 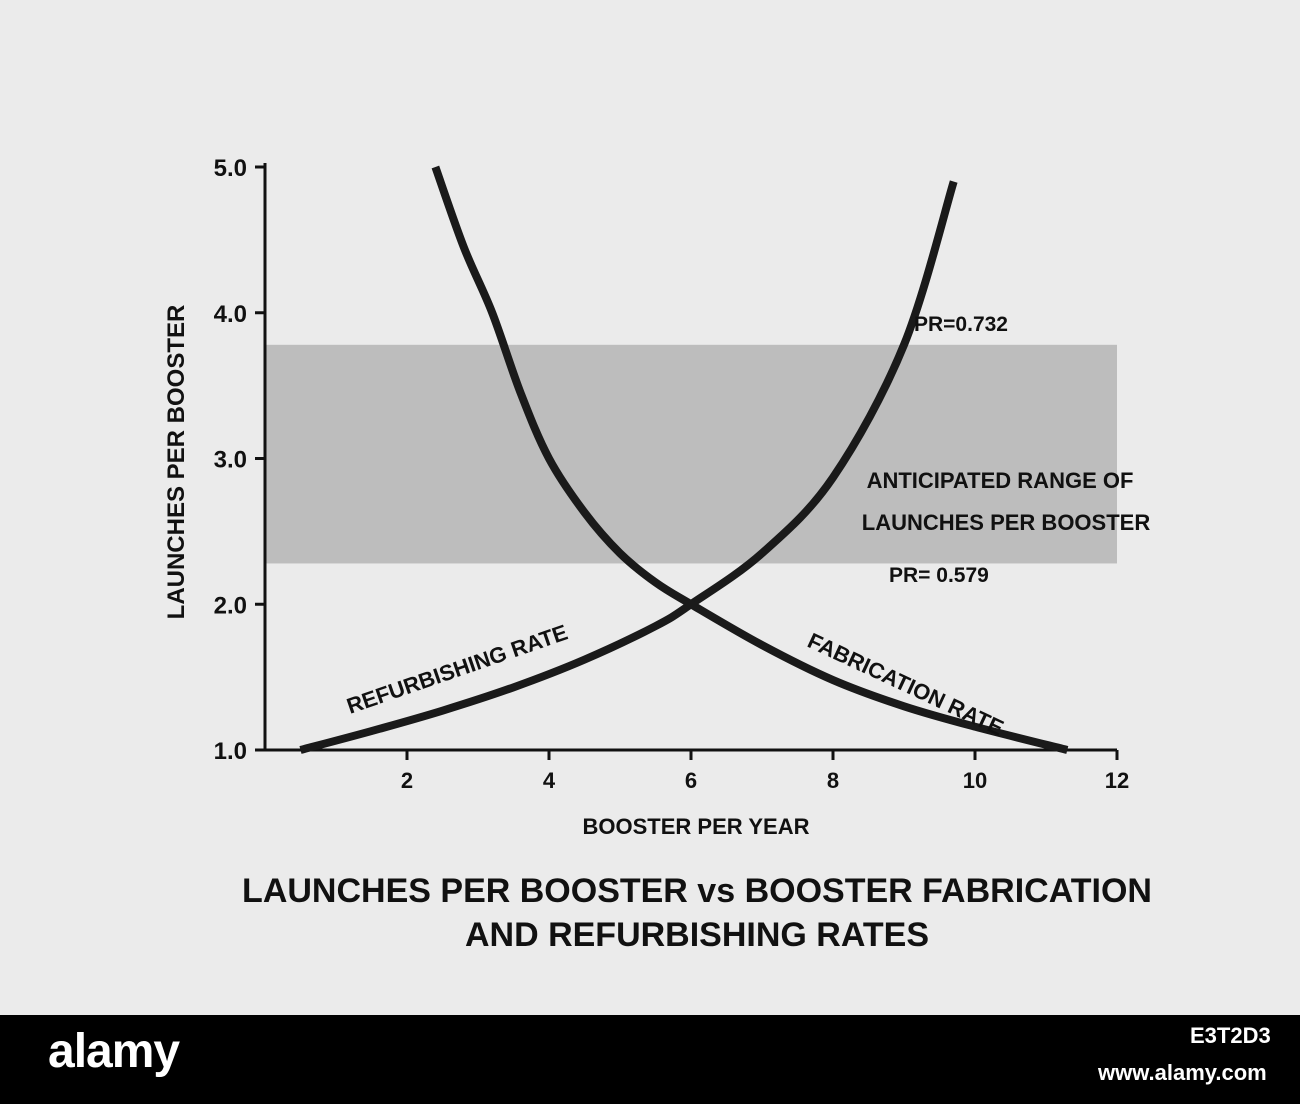 What do you see at coordinates (697, 935) in the screenshot?
I see `chart-title-line2: AND REFURBISHING RATES` at bounding box center [697, 935].